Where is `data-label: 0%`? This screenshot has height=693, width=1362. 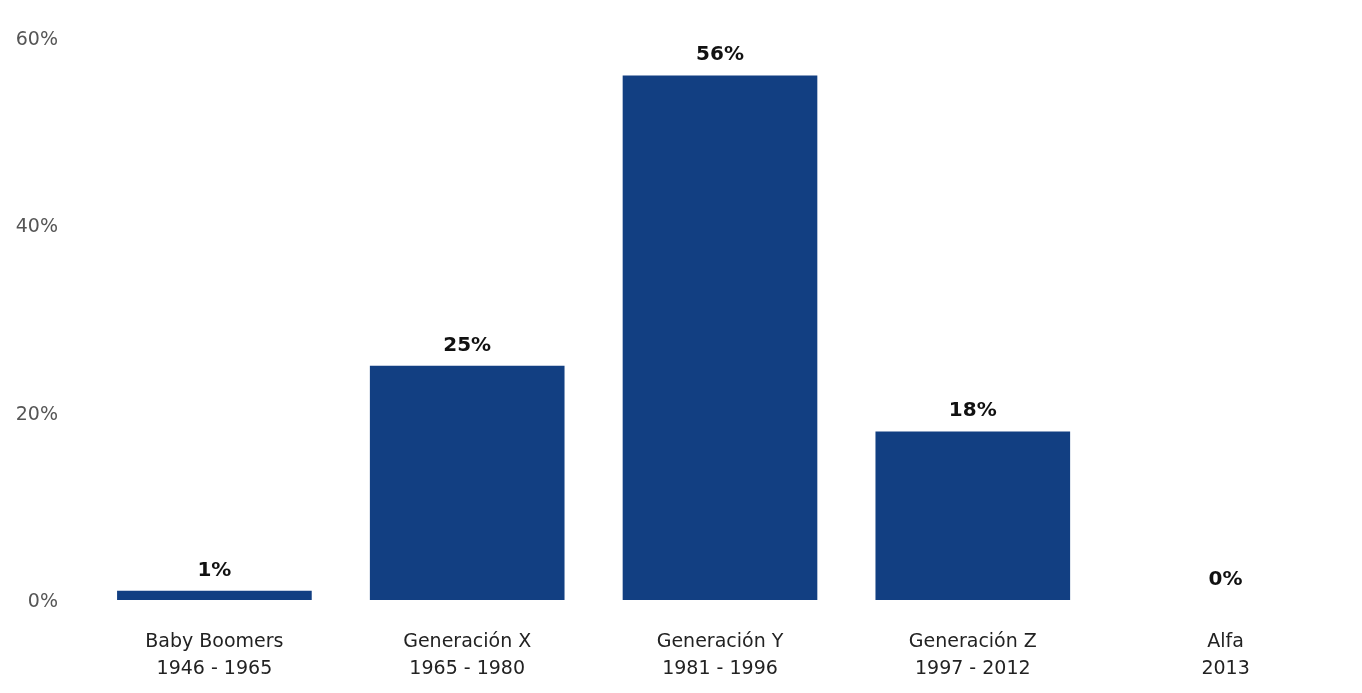 data-label: 0% is located at coordinates (1225, 578).